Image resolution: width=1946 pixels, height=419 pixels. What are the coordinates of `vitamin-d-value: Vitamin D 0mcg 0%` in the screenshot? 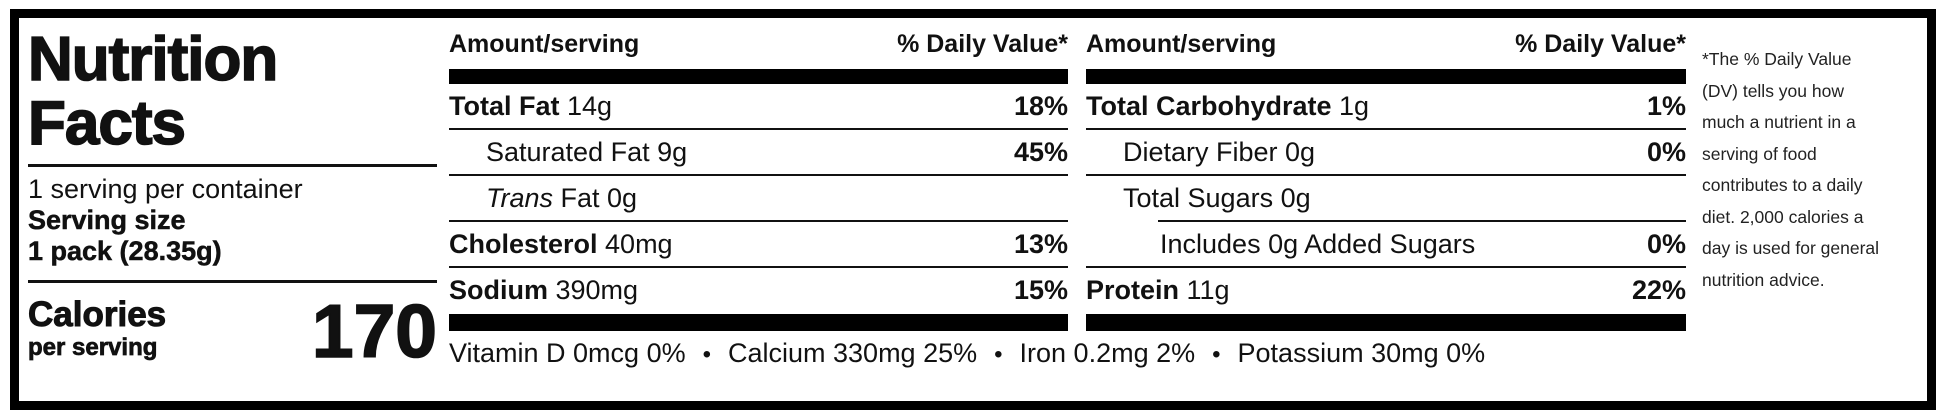 It's located at (567, 353).